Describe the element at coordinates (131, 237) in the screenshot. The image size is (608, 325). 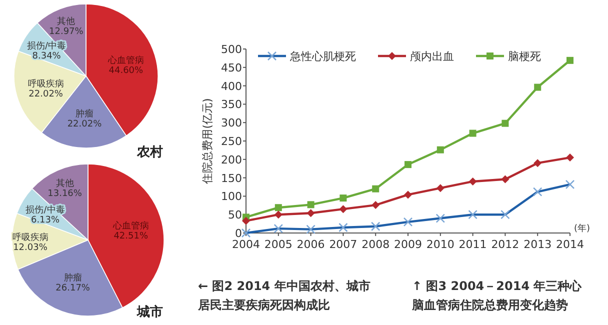
I see `data-label: 42.51%` at that location.